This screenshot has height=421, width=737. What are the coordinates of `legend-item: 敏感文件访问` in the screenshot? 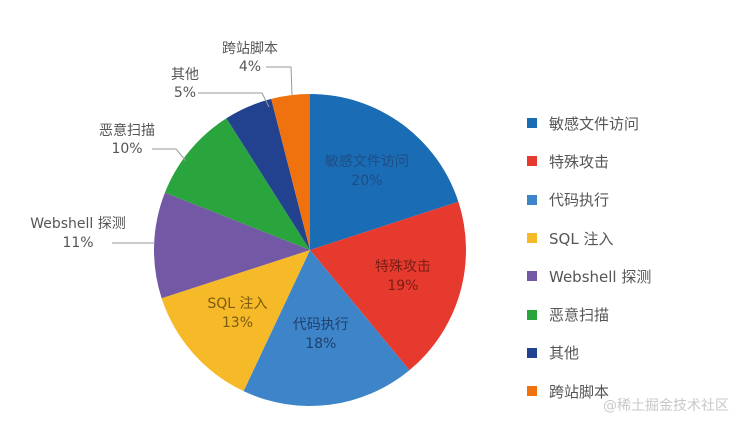 It's located at (589, 123).